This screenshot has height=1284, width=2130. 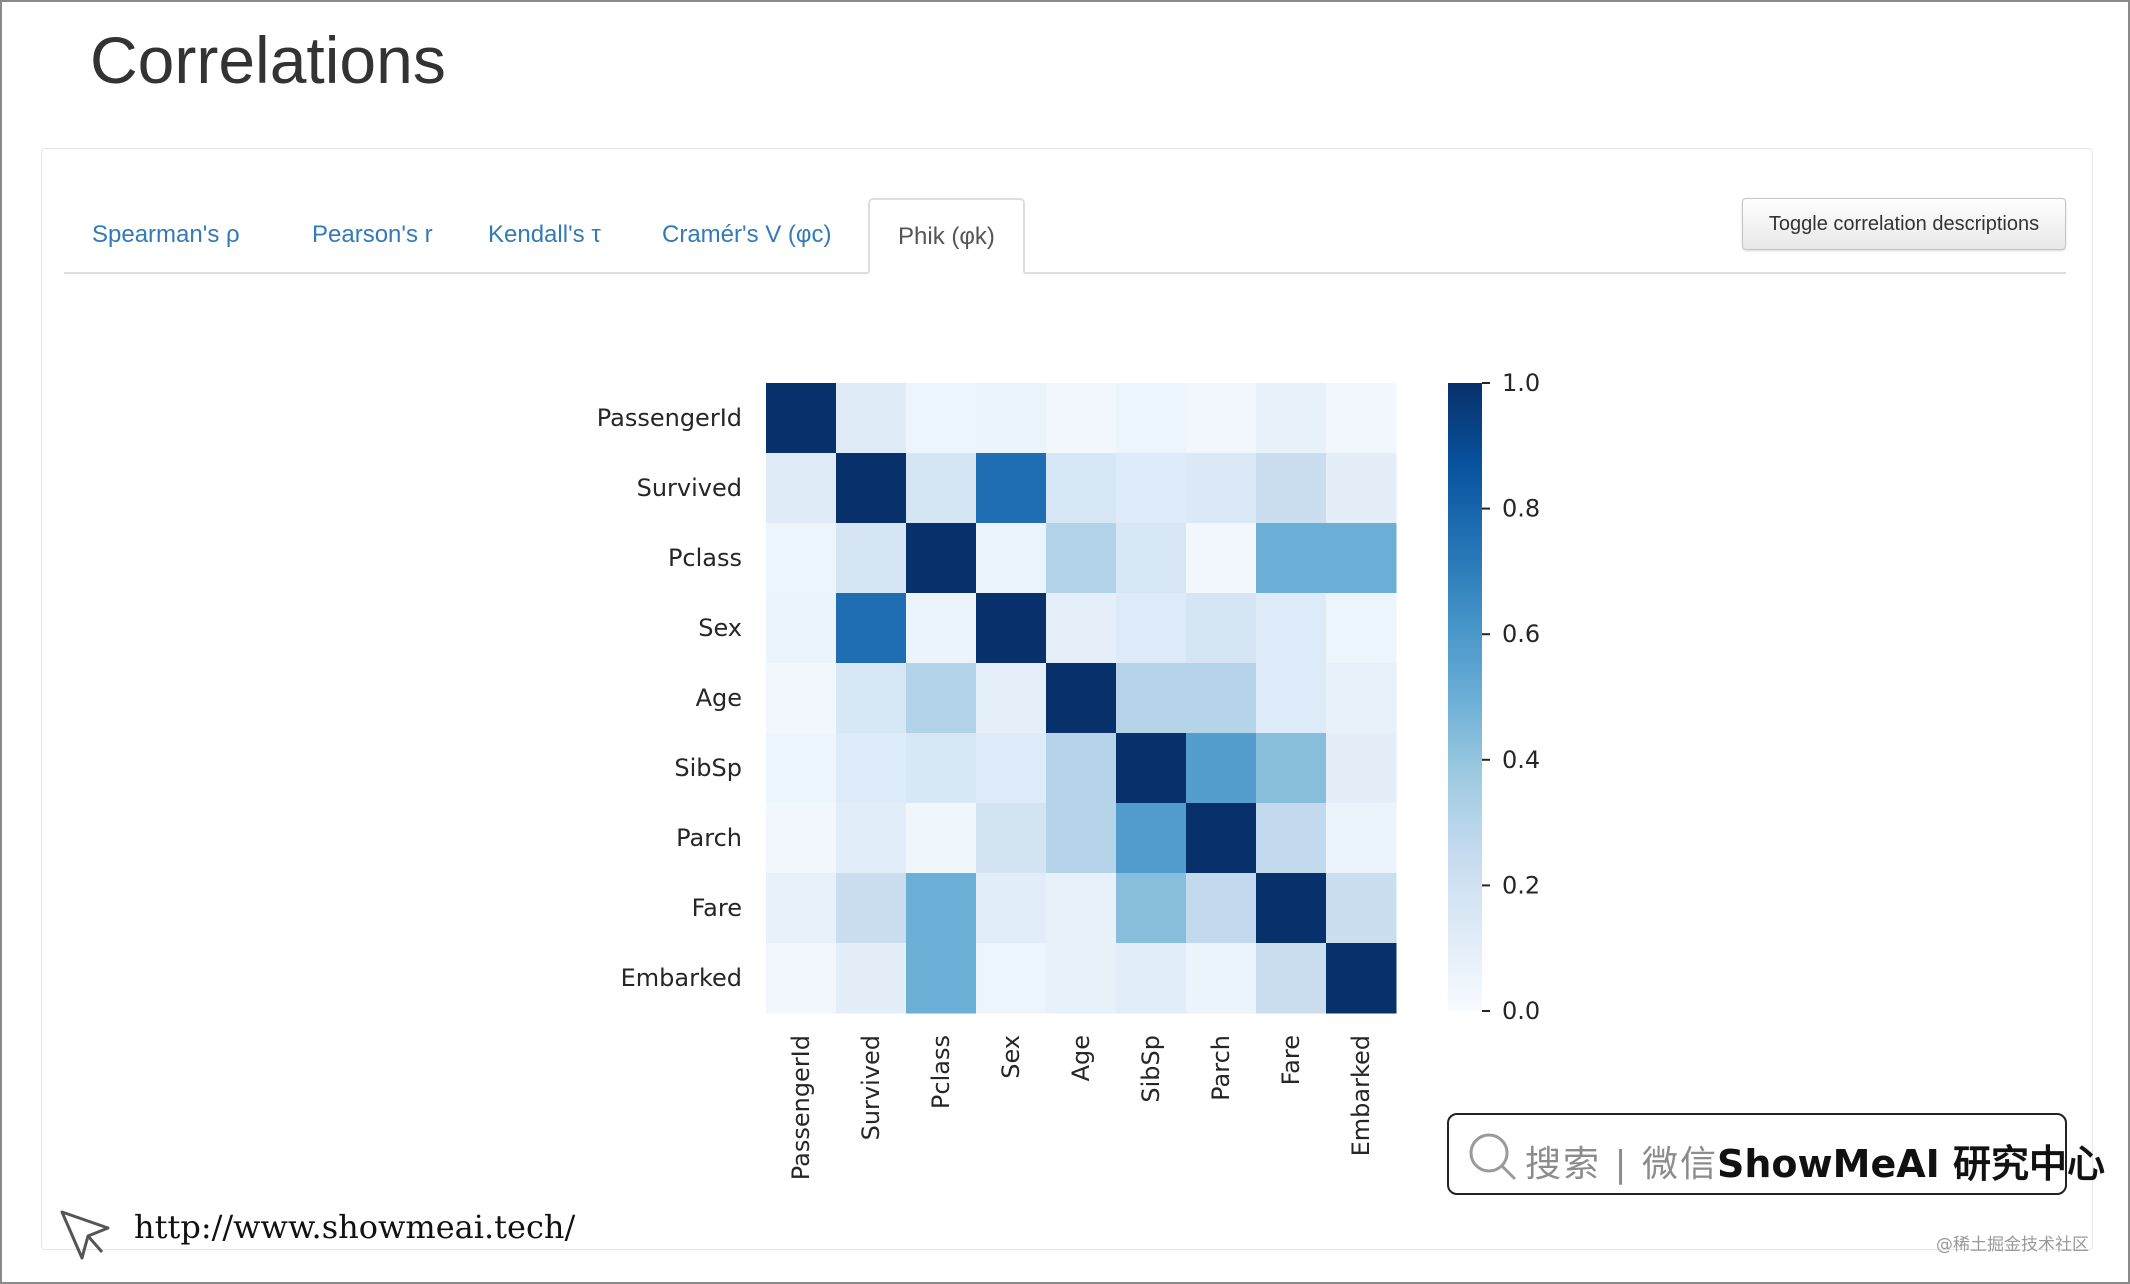 What do you see at coordinates (801, 768) in the screenshot?
I see `heatmap-cell-sibsp-passengerid` at bounding box center [801, 768].